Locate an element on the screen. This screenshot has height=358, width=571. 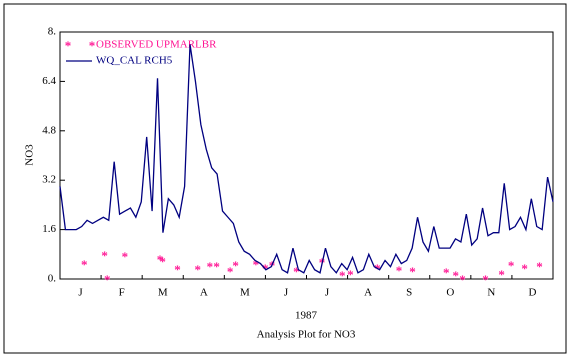
y-tick-label: 3.2 is located at coordinates (49, 180).